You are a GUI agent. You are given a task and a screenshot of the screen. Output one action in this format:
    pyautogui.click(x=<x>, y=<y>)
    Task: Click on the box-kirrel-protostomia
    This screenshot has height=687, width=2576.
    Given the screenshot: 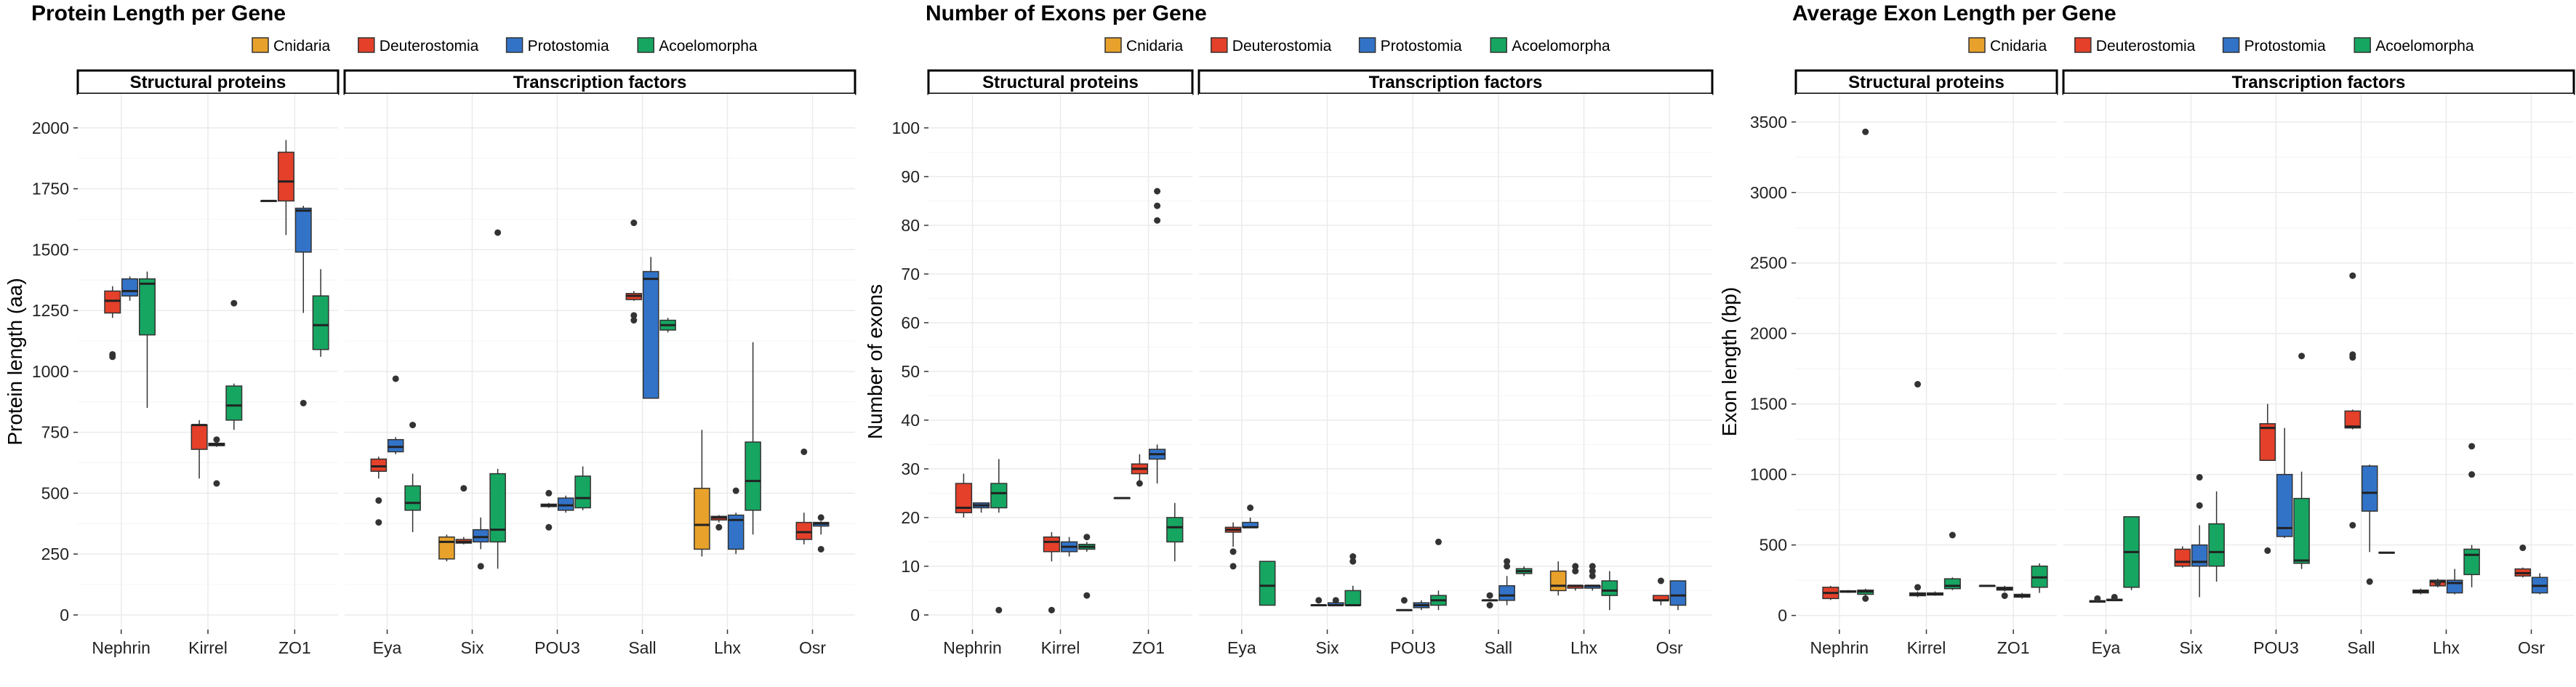 What is the action you would take?
    pyautogui.click(x=1935, y=593)
    